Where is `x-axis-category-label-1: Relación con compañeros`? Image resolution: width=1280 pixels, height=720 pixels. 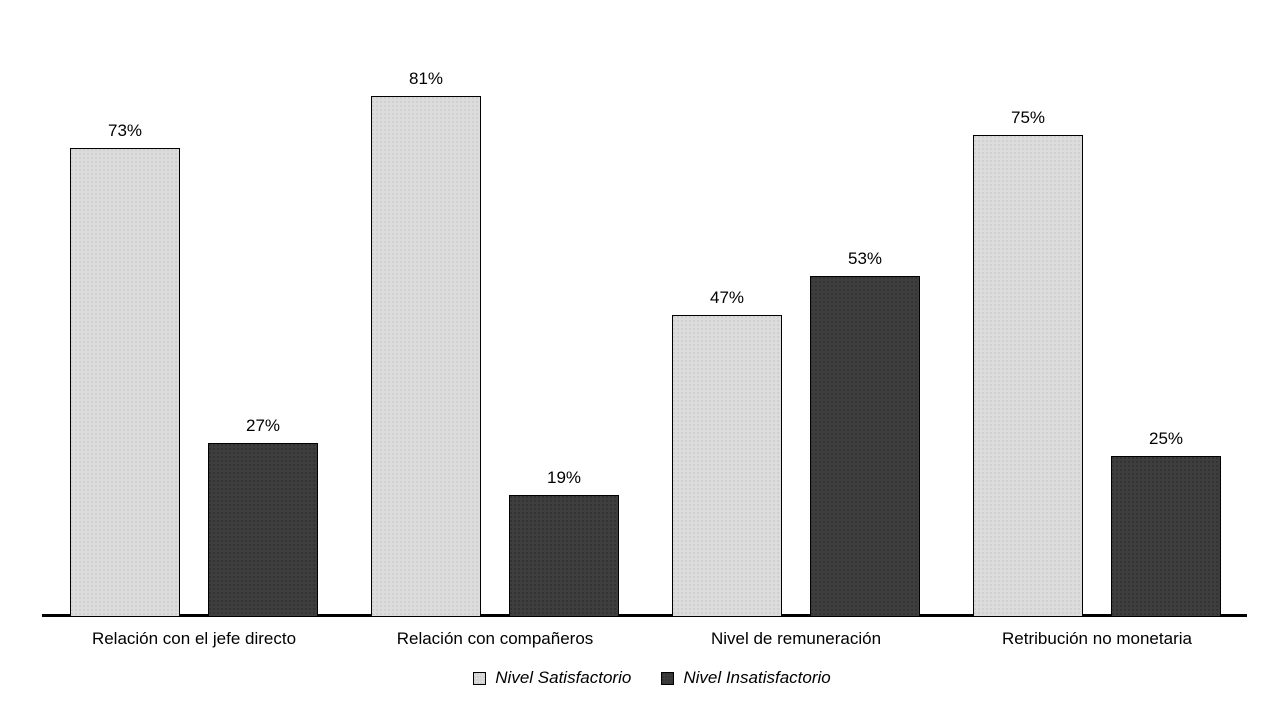 x-axis-category-label-1: Relación con compañeros is located at coordinates (495, 638).